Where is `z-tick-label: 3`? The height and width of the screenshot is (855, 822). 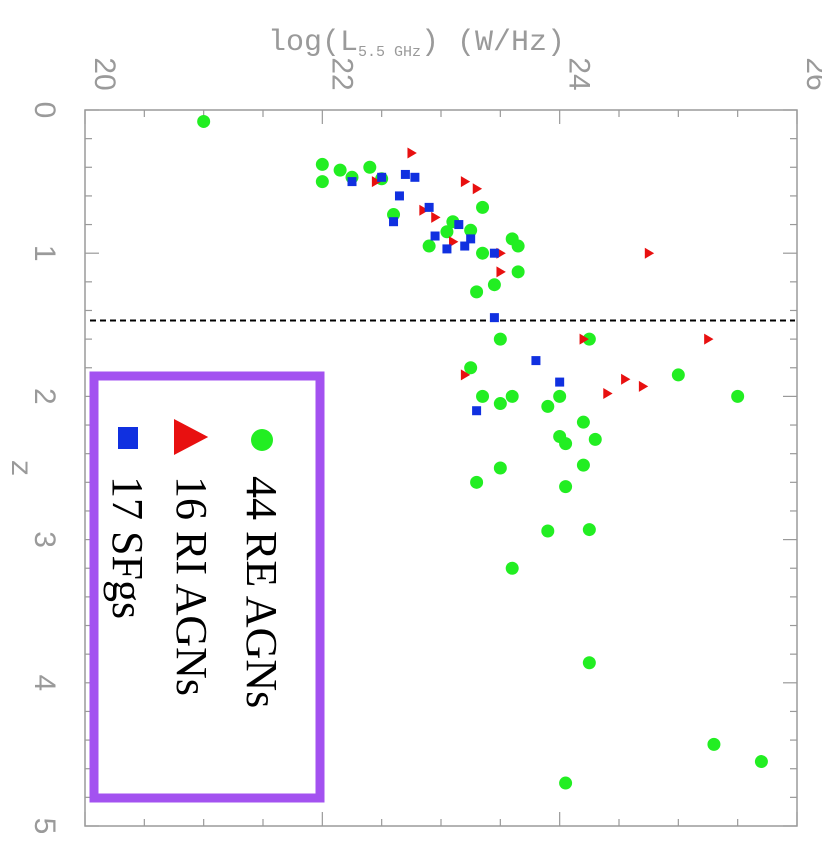
z-tick-label: 3 is located at coordinates (44, 539).